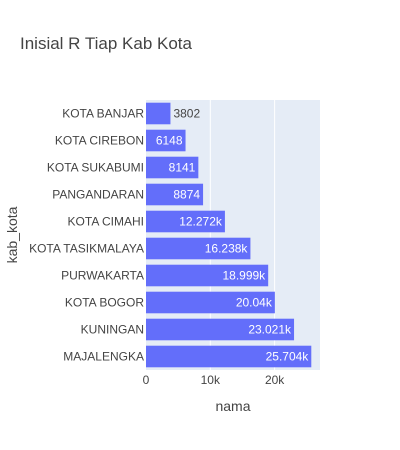 The image size is (400, 450). Describe the element at coordinates (275, 380) in the screenshot. I see `x-tick-label: 20k` at that location.